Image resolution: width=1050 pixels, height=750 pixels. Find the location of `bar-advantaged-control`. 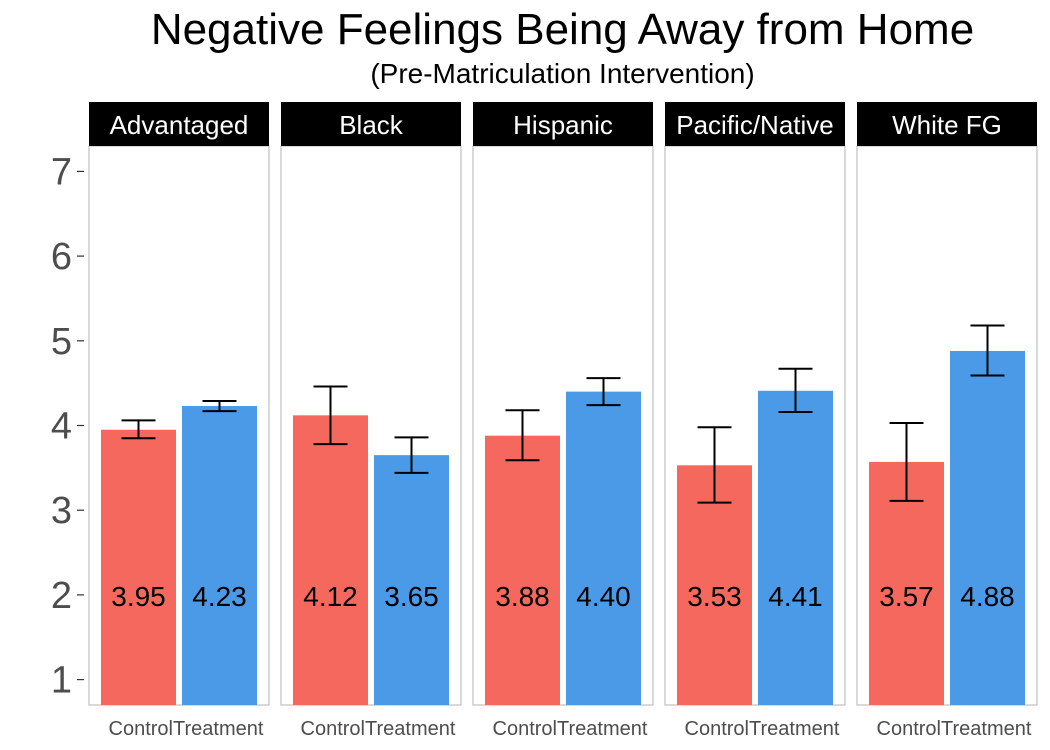

bar-advantaged-control is located at coordinates (138, 567).